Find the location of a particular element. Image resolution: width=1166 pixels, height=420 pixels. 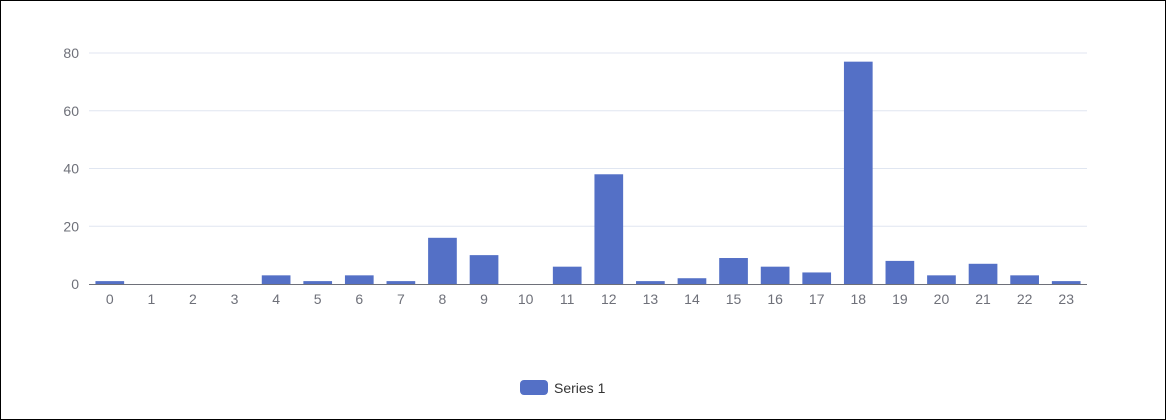

y-tick-label: 40 is located at coordinates (71, 169).